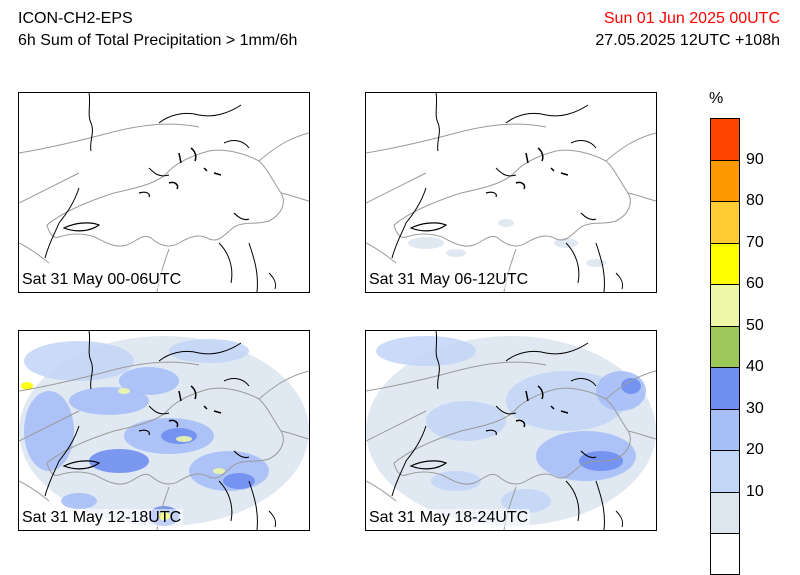  Describe the element at coordinates (158, 40) in the screenshot. I see `product-name: 6h Sum of Total Precipitation > 1mm/6h` at that location.